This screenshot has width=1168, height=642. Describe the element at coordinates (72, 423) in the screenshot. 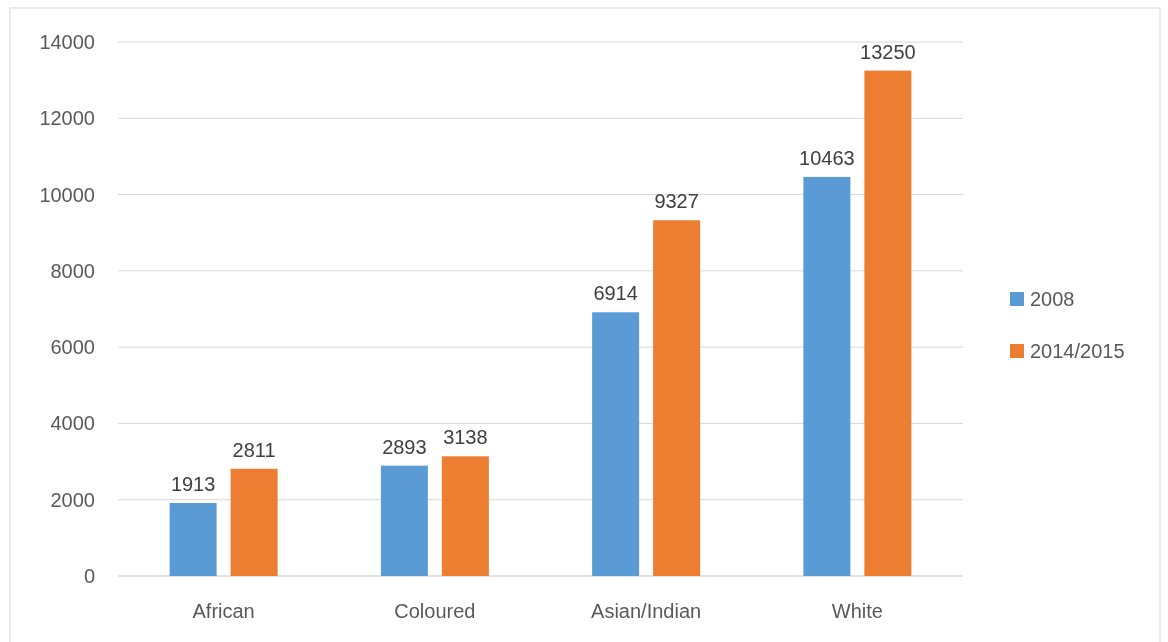

I see `y-tick-label: 4000` at that location.